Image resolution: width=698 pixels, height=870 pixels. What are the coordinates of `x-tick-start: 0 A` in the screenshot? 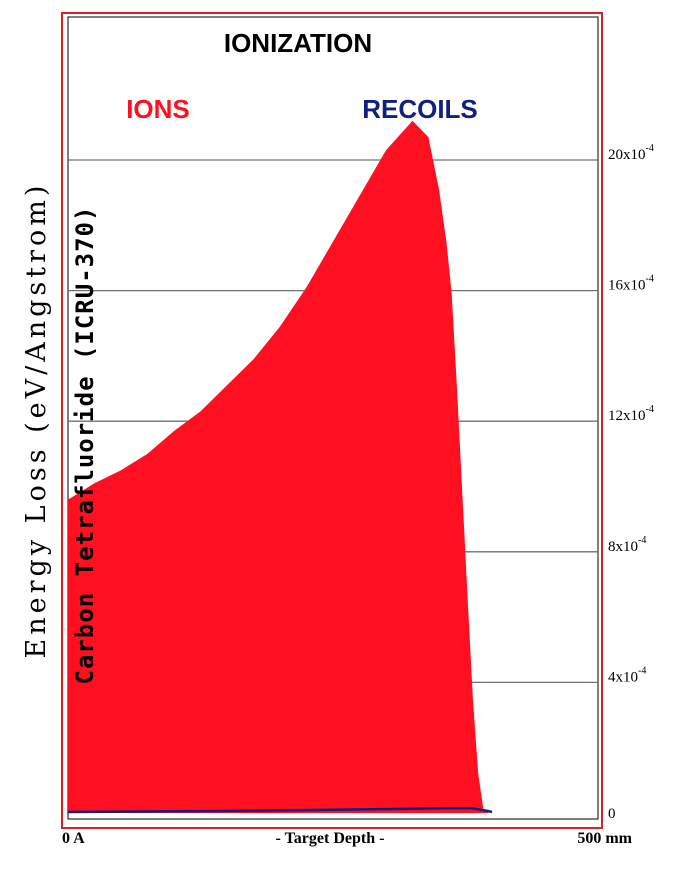 It's located at (73, 838).